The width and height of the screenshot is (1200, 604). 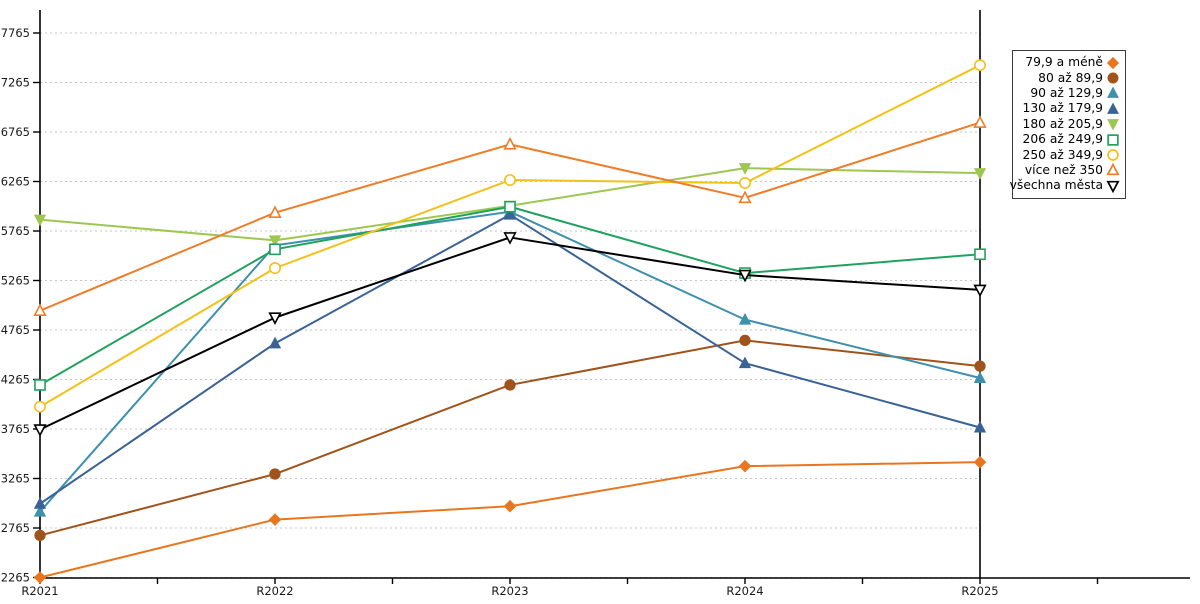 I want to click on legend-item-1: 79,9 a méně, so click(x=1067, y=62).